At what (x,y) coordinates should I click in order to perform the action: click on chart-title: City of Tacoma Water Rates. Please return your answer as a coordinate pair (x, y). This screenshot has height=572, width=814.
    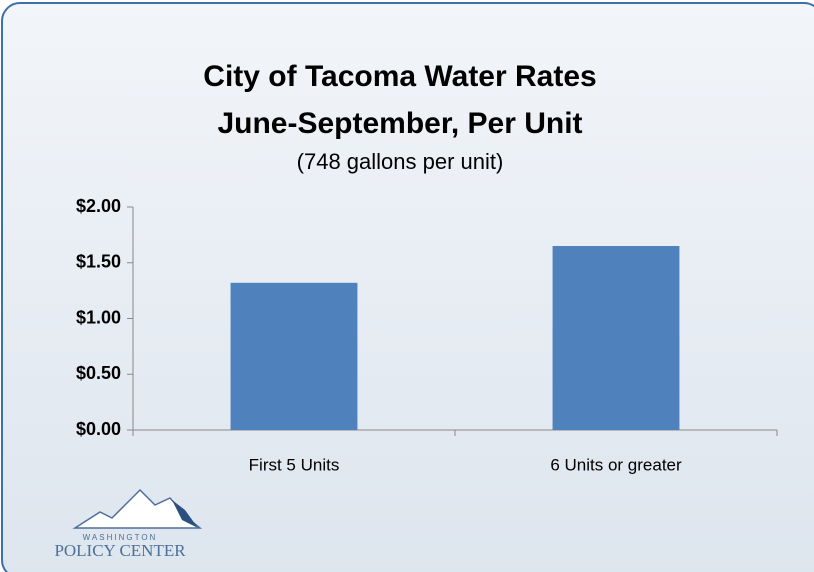
    Looking at the image, I should click on (399, 76).